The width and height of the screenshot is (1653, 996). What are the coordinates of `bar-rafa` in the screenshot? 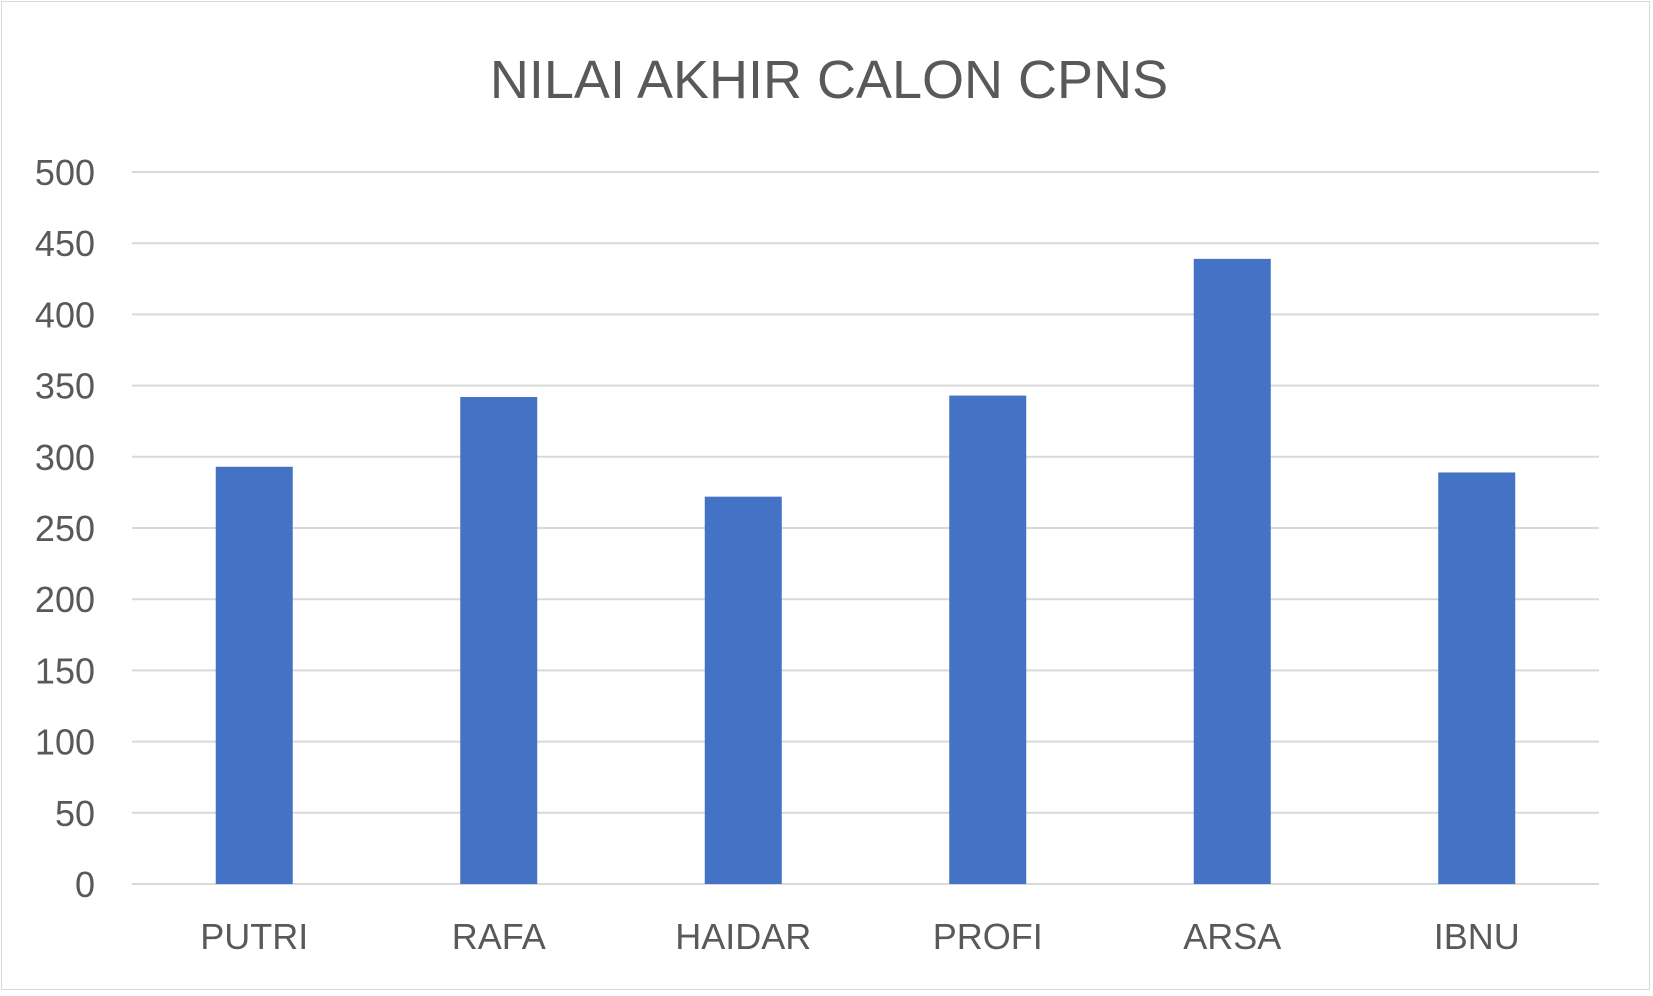 It's located at (499, 640).